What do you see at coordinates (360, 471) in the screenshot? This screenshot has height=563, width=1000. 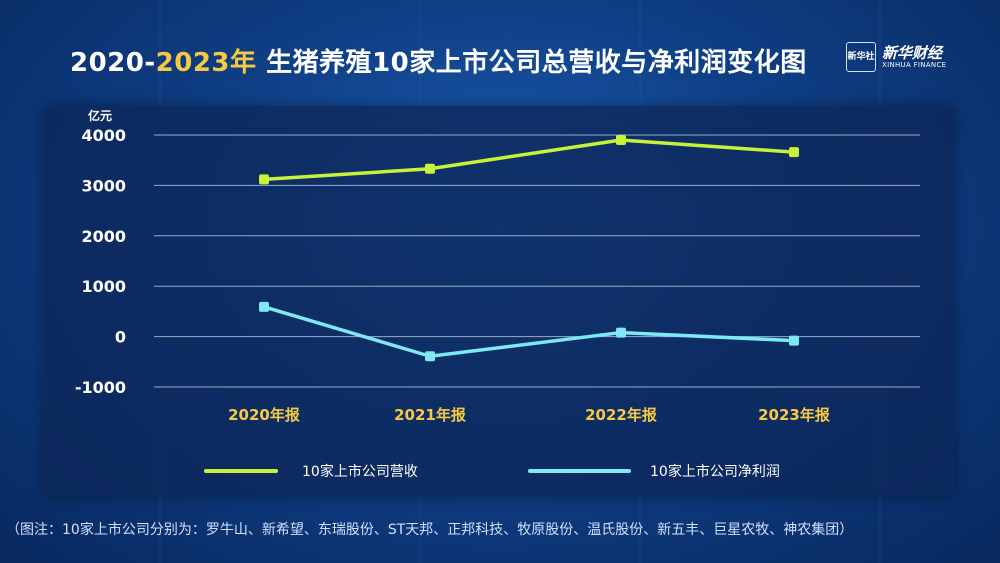 I see `legend-label-1: 10家上市公司营收` at bounding box center [360, 471].